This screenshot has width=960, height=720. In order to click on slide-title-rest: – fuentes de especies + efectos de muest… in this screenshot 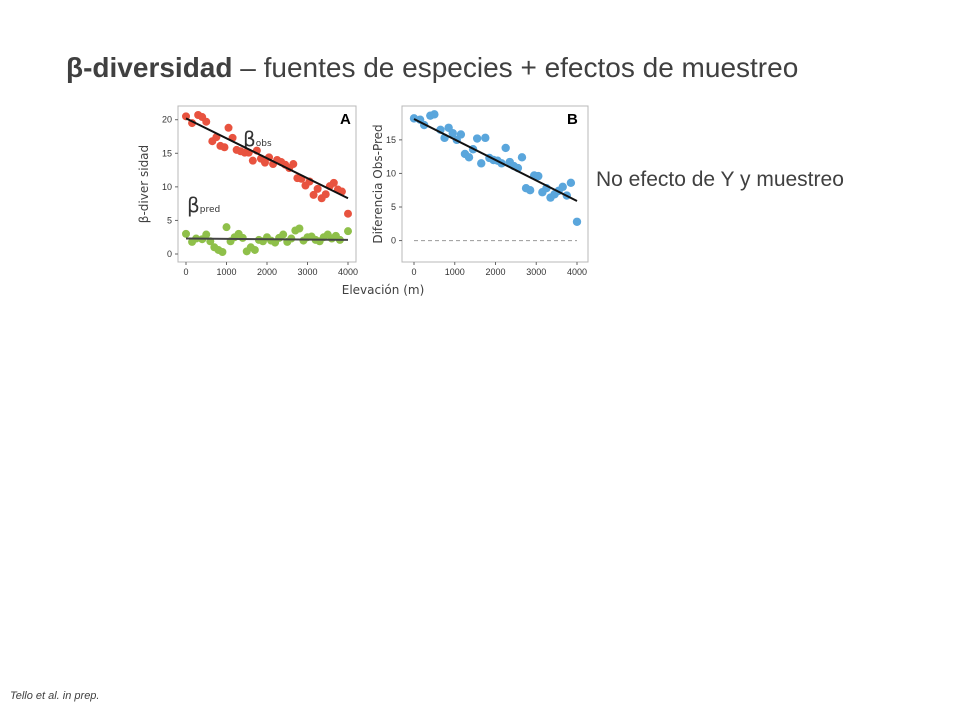, I will do `click(515, 67)`.